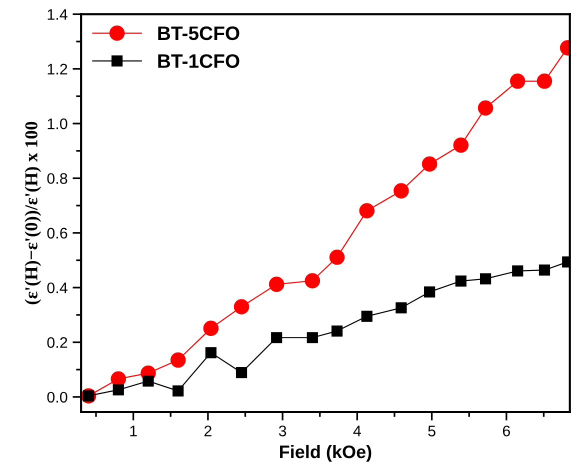 The height and width of the screenshot is (473, 571). I want to click on y-tick-label: 0.0, so click(57, 397).